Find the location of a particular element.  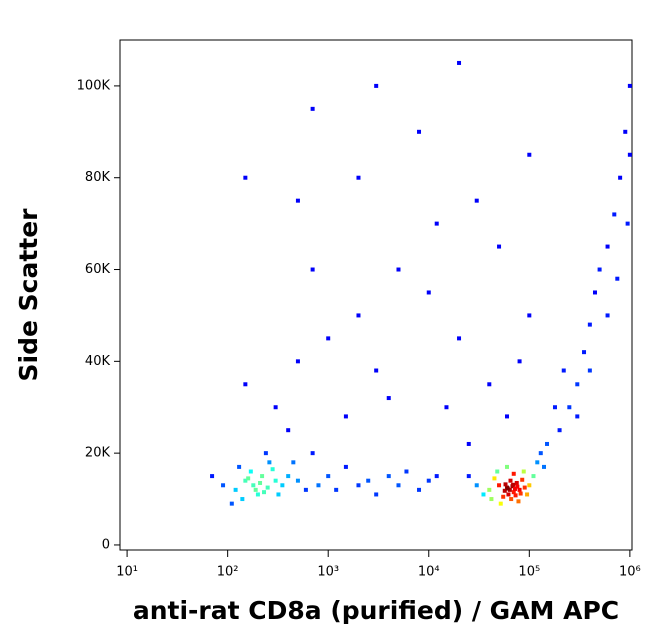

x-tick-label: 10⁶ is located at coordinates (630, 572).